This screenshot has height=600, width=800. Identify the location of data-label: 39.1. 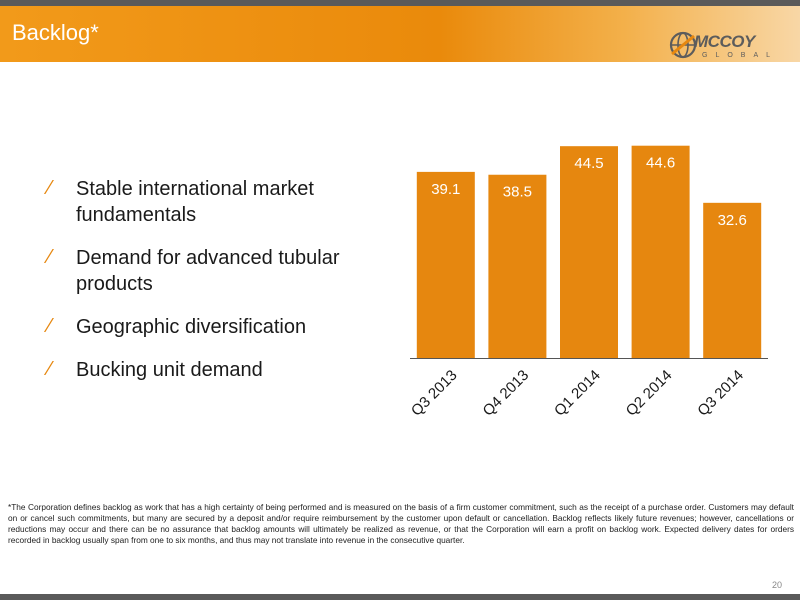
(445, 189).